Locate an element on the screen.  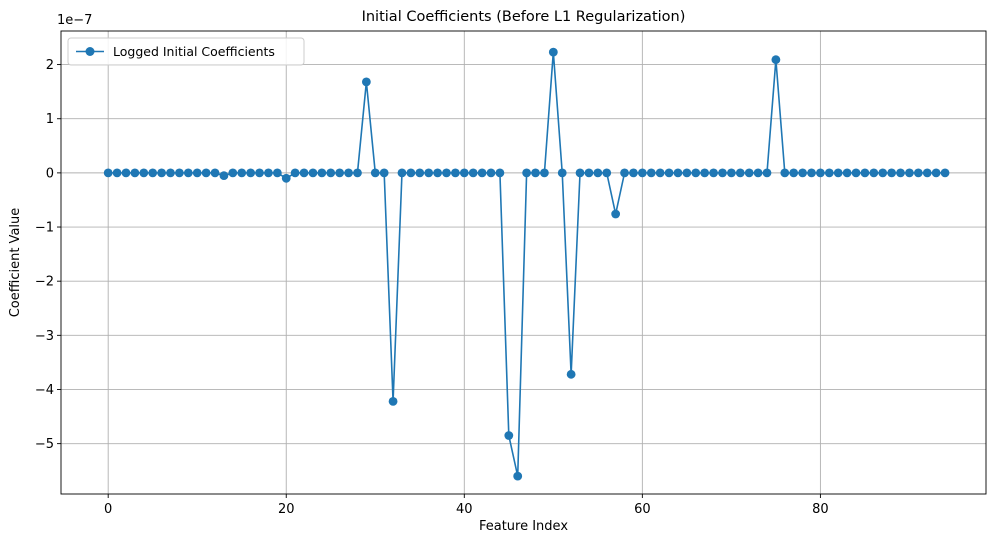
x-tick-label: 0 is located at coordinates (108, 509).